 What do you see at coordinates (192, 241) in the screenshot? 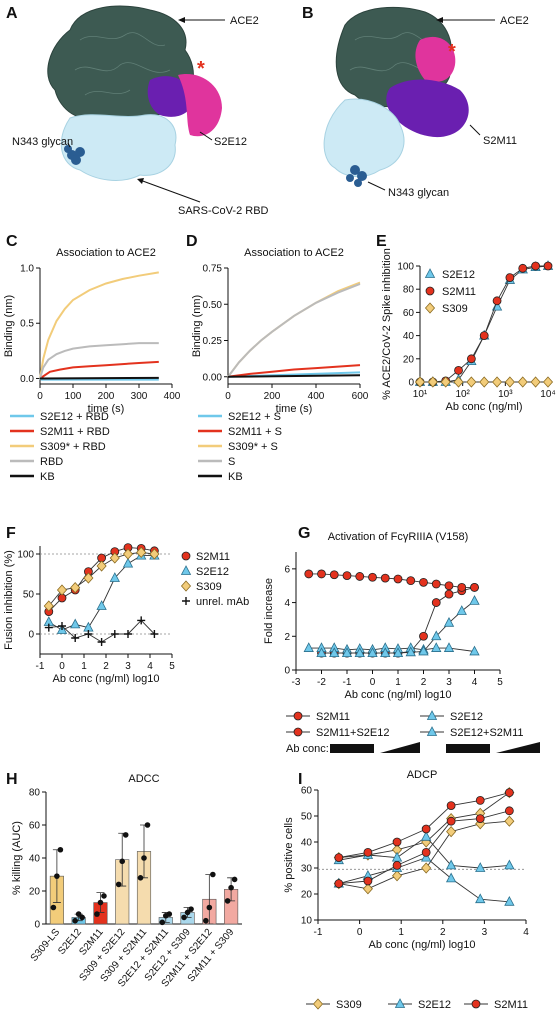
I see `panel-label-d: D` at bounding box center [192, 241].